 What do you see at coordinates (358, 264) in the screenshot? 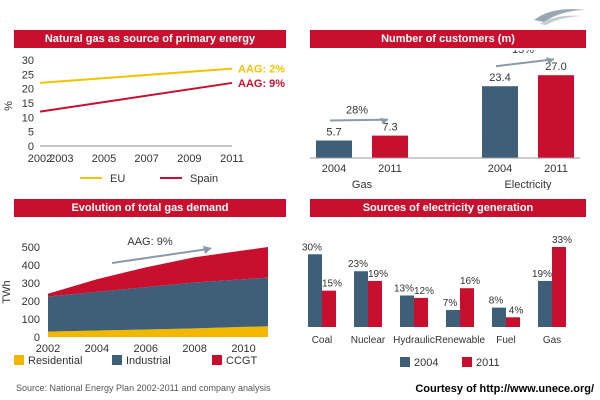
I see `bar-value-label: 23%` at bounding box center [358, 264].